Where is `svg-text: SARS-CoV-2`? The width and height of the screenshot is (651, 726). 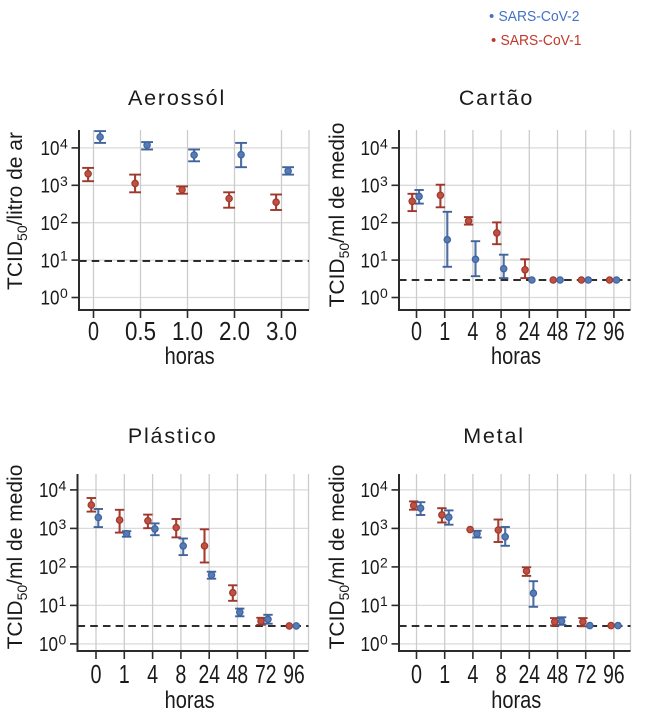
svg-text: SARS-CoV-2 is located at coordinates (539, 17).